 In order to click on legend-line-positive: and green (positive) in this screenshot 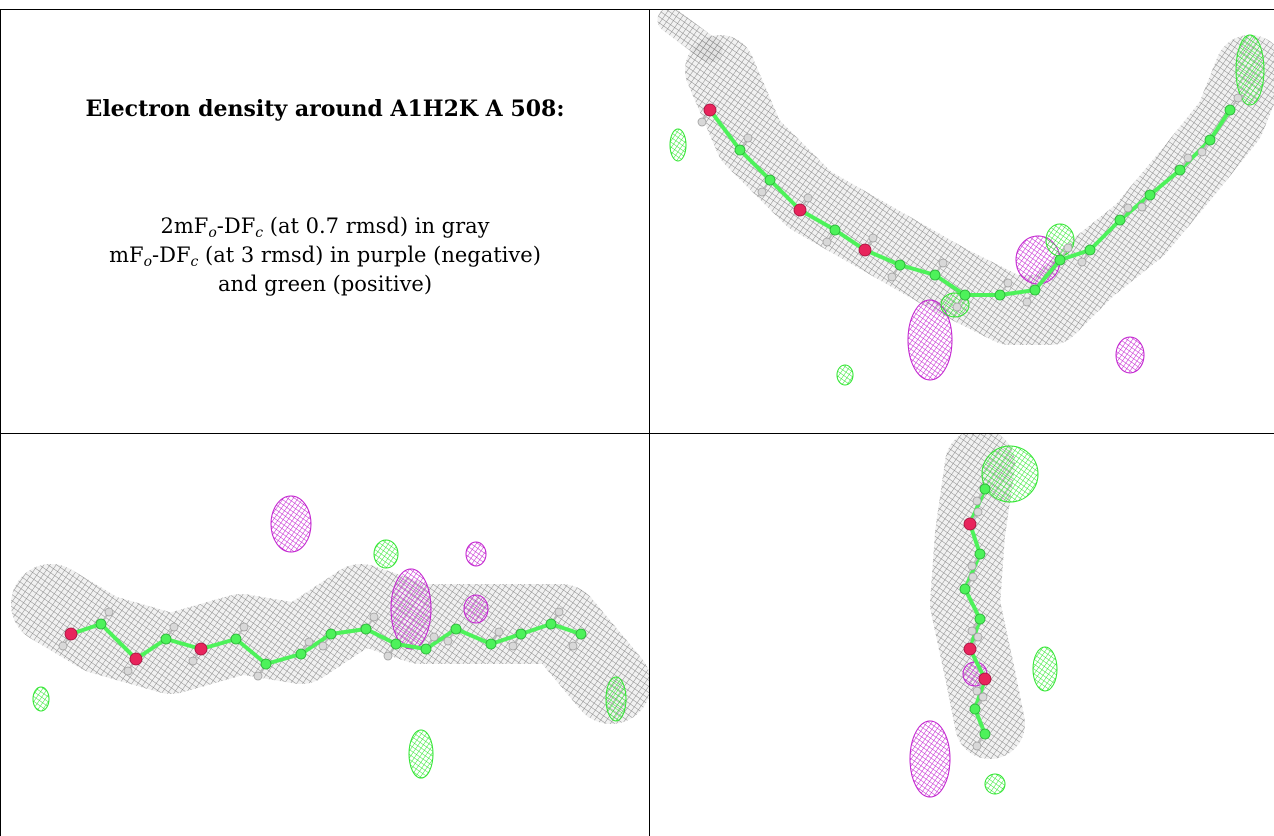, I will do `click(325, 284)`.